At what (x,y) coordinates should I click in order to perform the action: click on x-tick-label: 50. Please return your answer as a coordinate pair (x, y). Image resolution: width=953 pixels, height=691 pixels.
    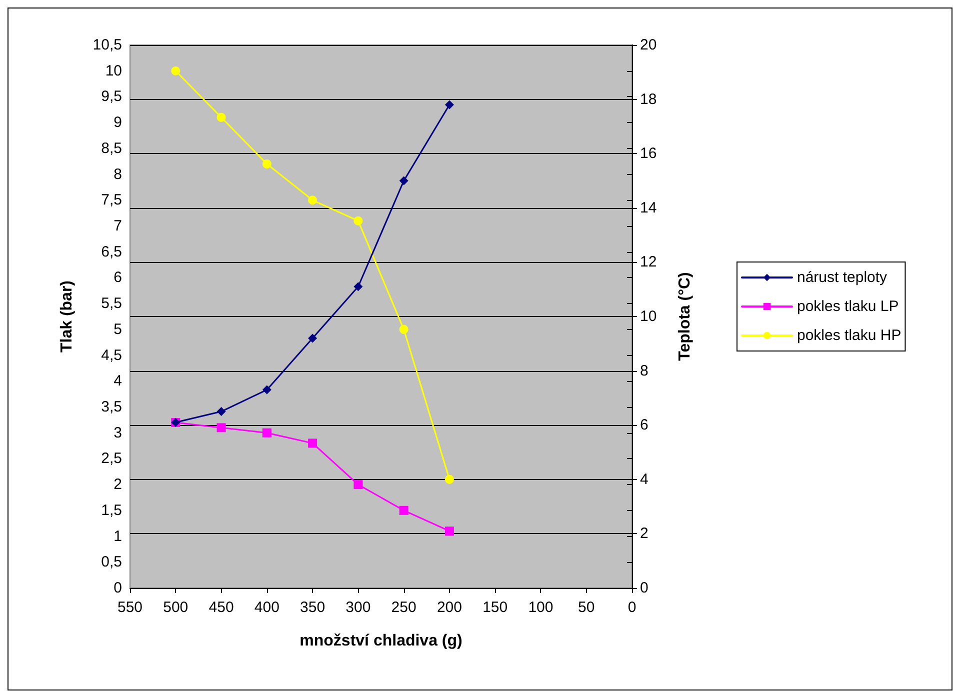
    Looking at the image, I should click on (586, 607).